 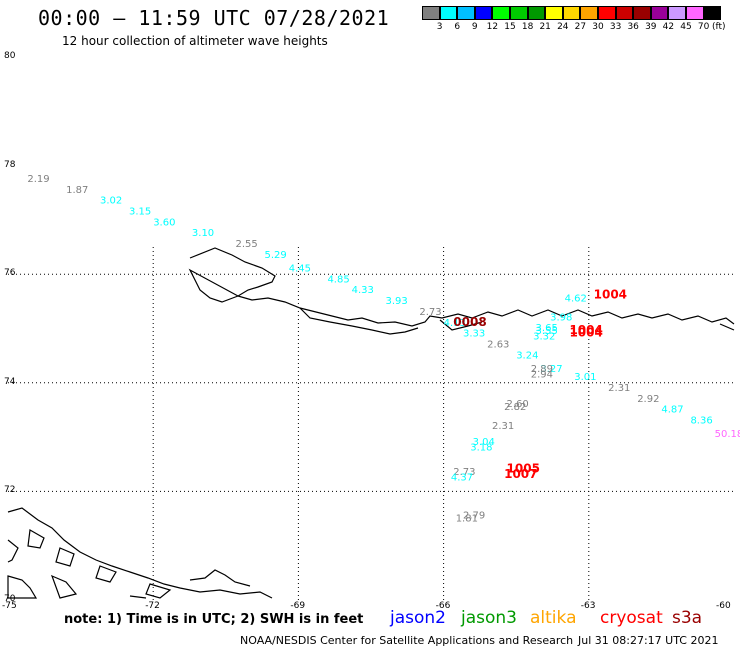 I want to click on colorbar-label: 42, so click(x=668, y=27).